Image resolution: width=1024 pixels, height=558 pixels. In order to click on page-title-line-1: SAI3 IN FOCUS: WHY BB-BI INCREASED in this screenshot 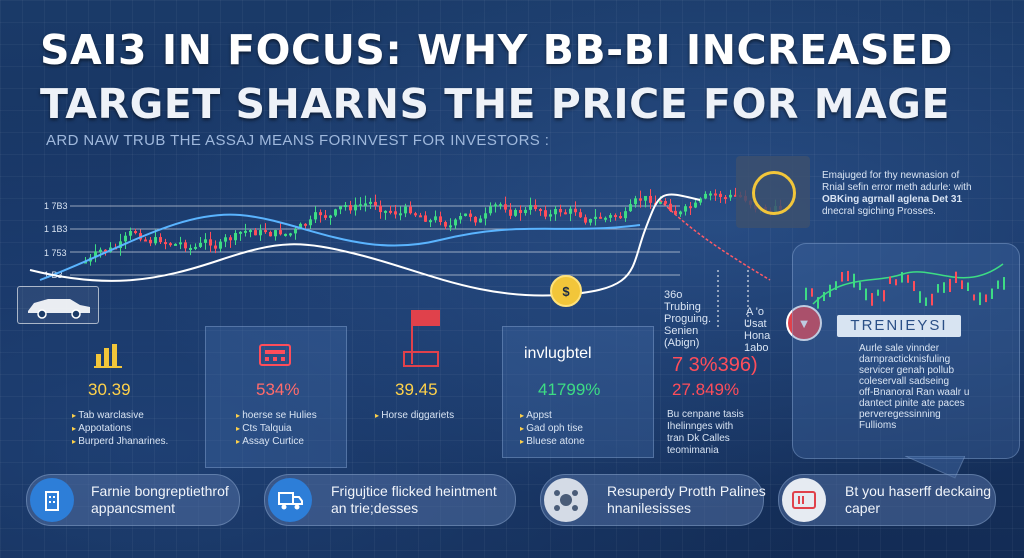, I will do `click(496, 50)`.